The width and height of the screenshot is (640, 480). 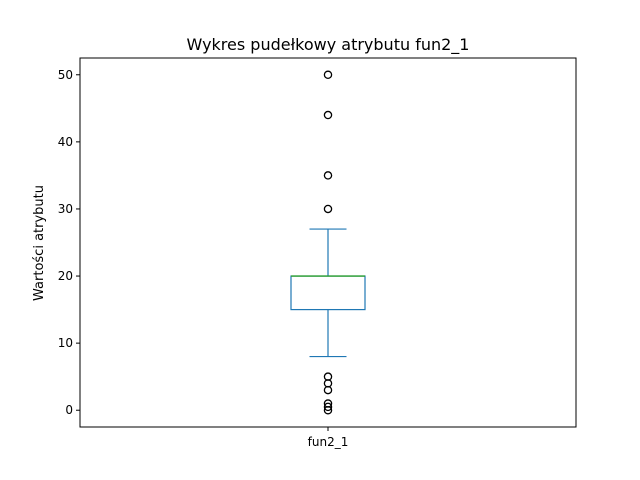 What do you see at coordinates (65, 142) in the screenshot?
I see `y-tick-label: 40` at bounding box center [65, 142].